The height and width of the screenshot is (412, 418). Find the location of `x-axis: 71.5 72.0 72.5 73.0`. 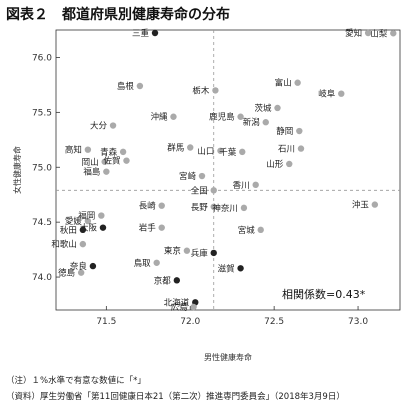

x-axis: 71.5 72.0 72.5 73.0 is located at coordinates (232, 316).